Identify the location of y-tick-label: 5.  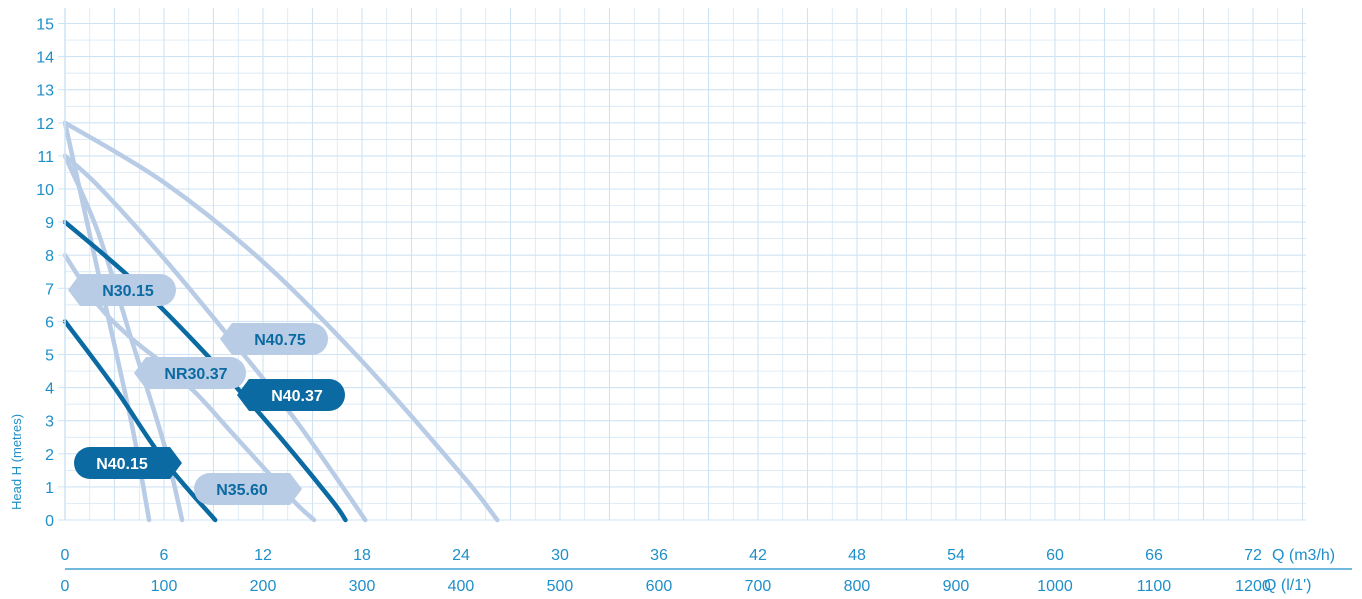
(49, 356).